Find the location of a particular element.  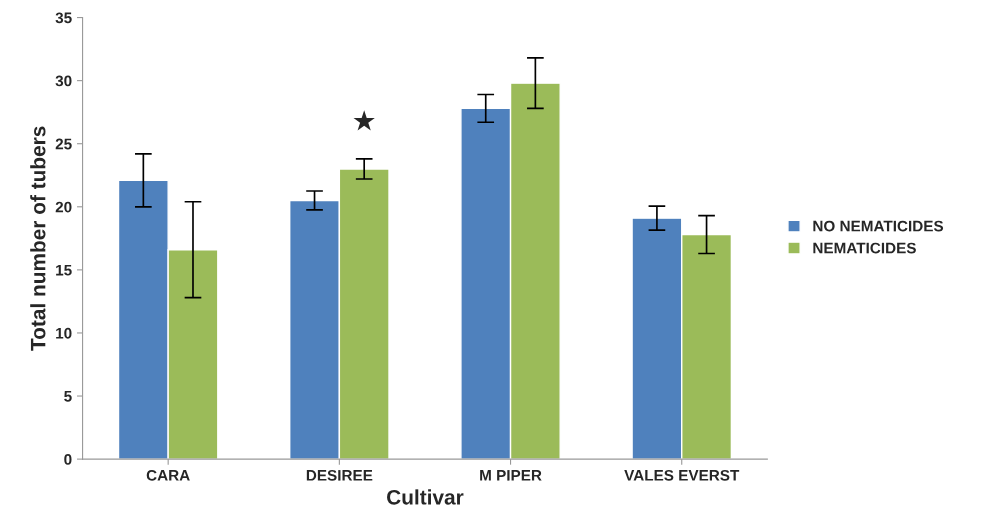

y-tick-label: 35 is located at coordinates (63, 18).